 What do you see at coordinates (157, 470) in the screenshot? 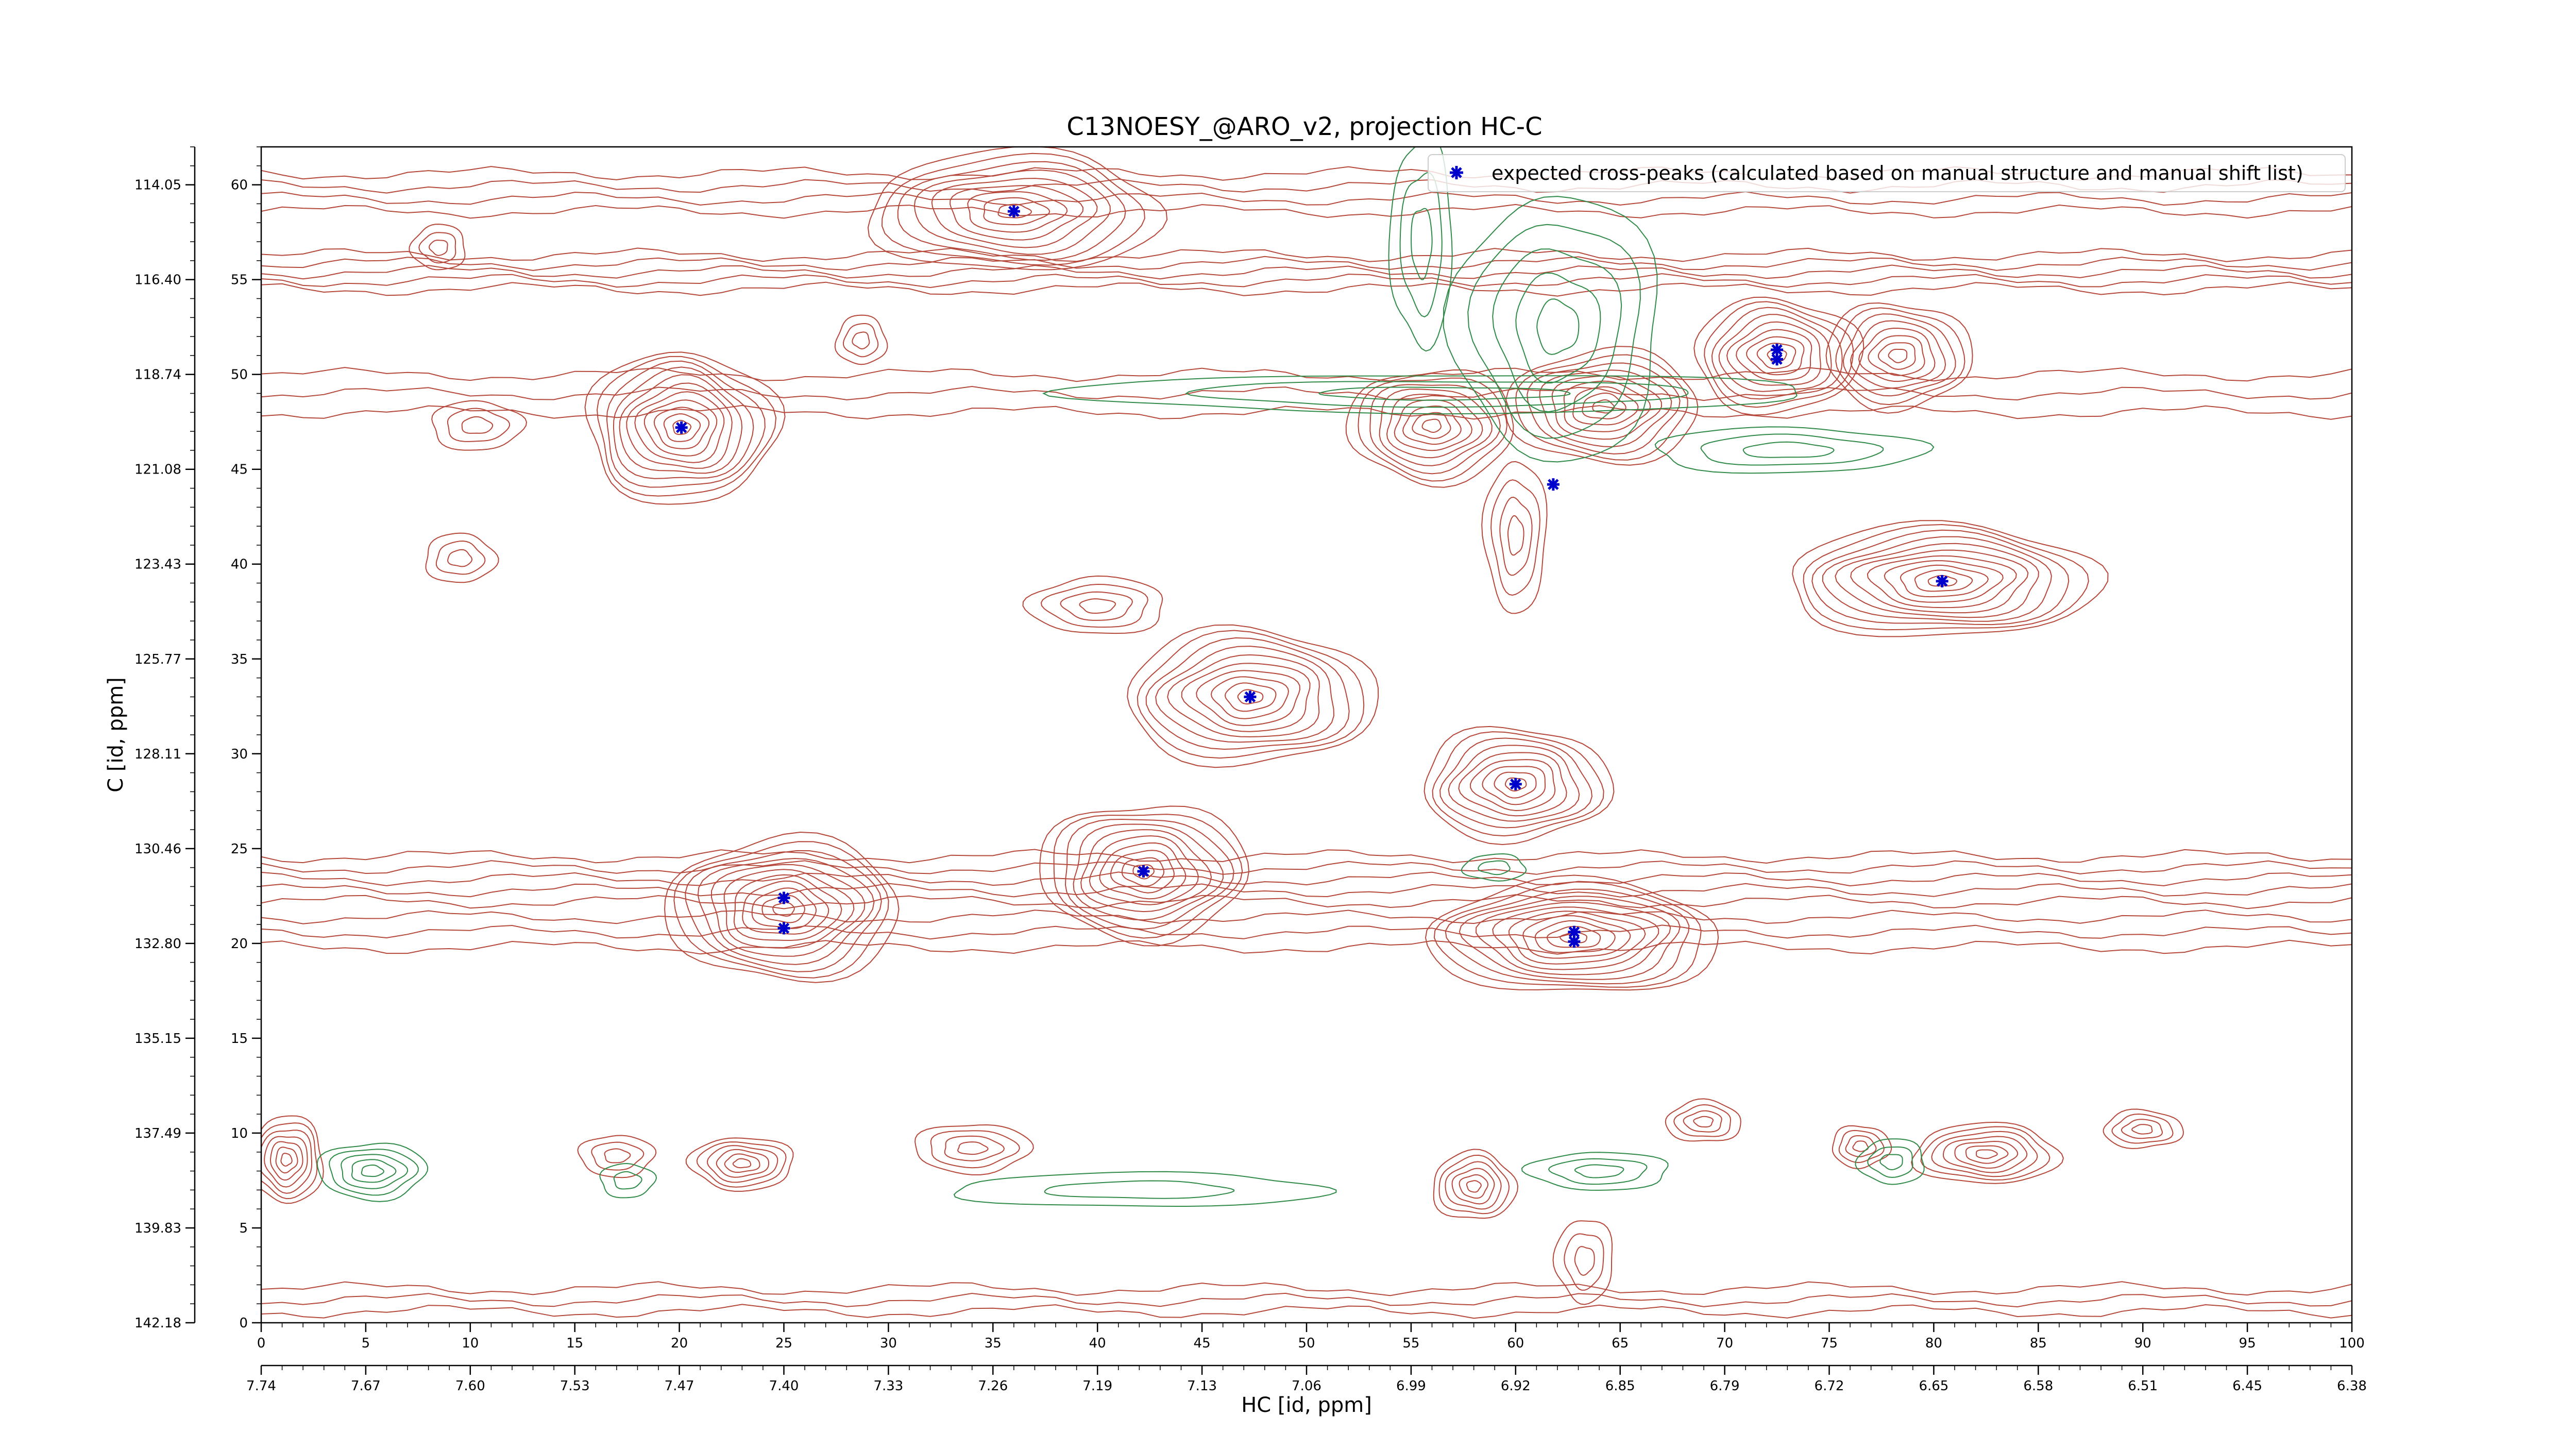
I see `y-ppm-tick-label: 121.08` at bounding box center [157, 470].